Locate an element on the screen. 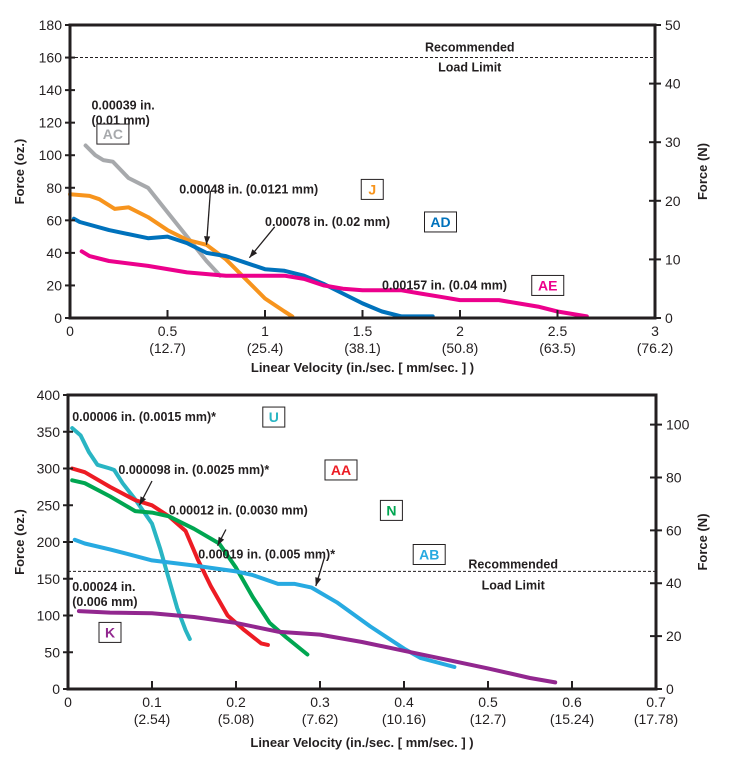 This screenshot has height=771, width=729. series-label-J: J is located at coordinates (372, 189).